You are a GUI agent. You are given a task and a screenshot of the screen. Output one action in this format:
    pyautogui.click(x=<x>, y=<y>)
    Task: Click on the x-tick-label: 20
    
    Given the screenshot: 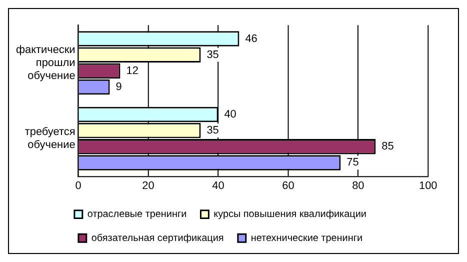 What is the action you would take?
    pyautogui.click(x=148, y=186)
    